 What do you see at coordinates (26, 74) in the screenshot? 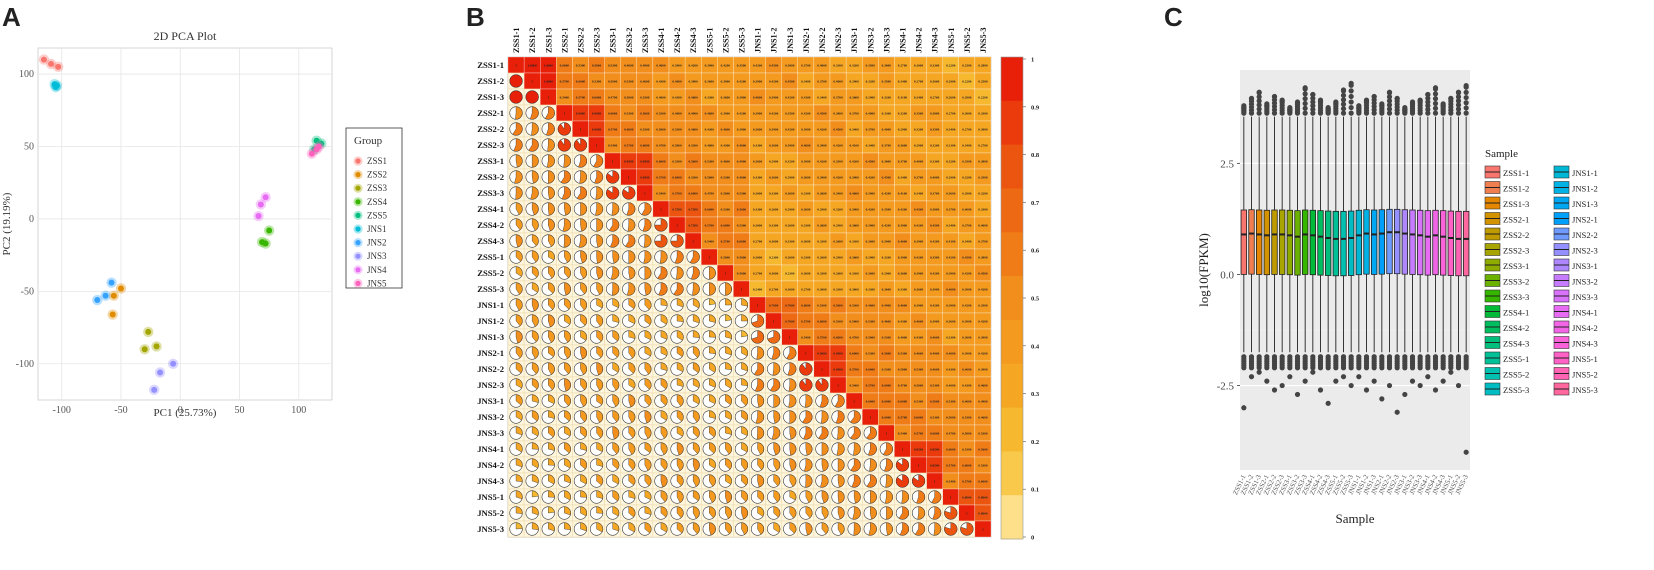
I see `pca-y-tick-label: 100` at bounding box center [26, 74].